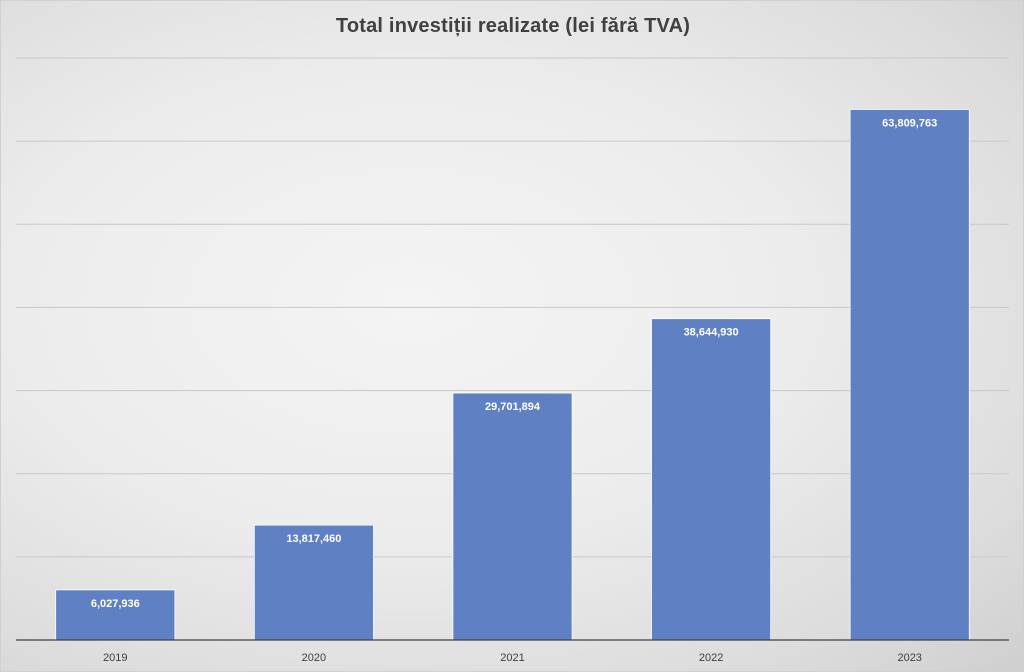  Describe the element at coordinates (512, 516) in the screenshot. I see `bar-2021` at that location.